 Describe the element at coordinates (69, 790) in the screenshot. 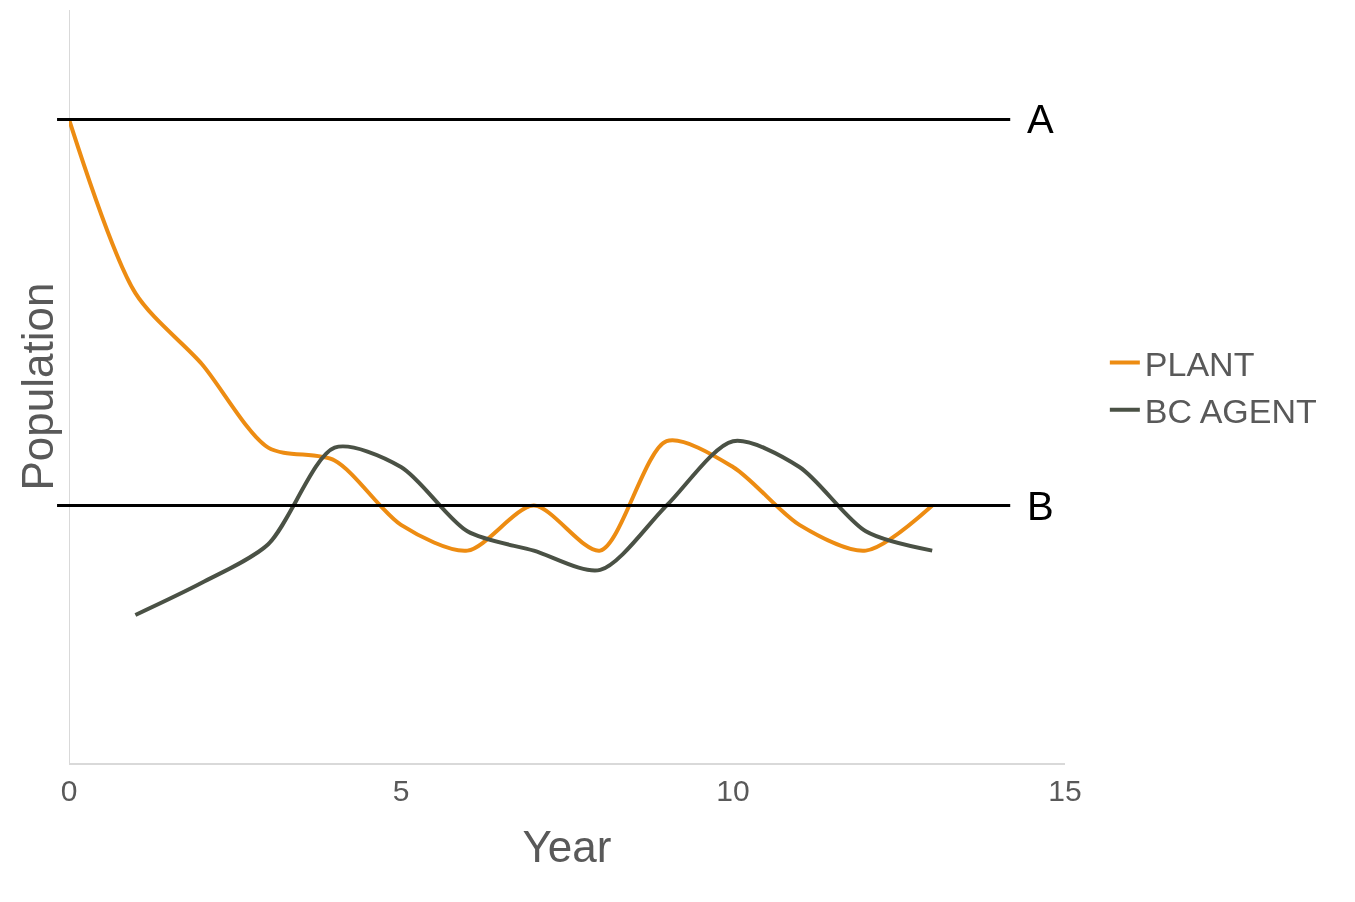

I see `x-tick-label: 0` at that location.